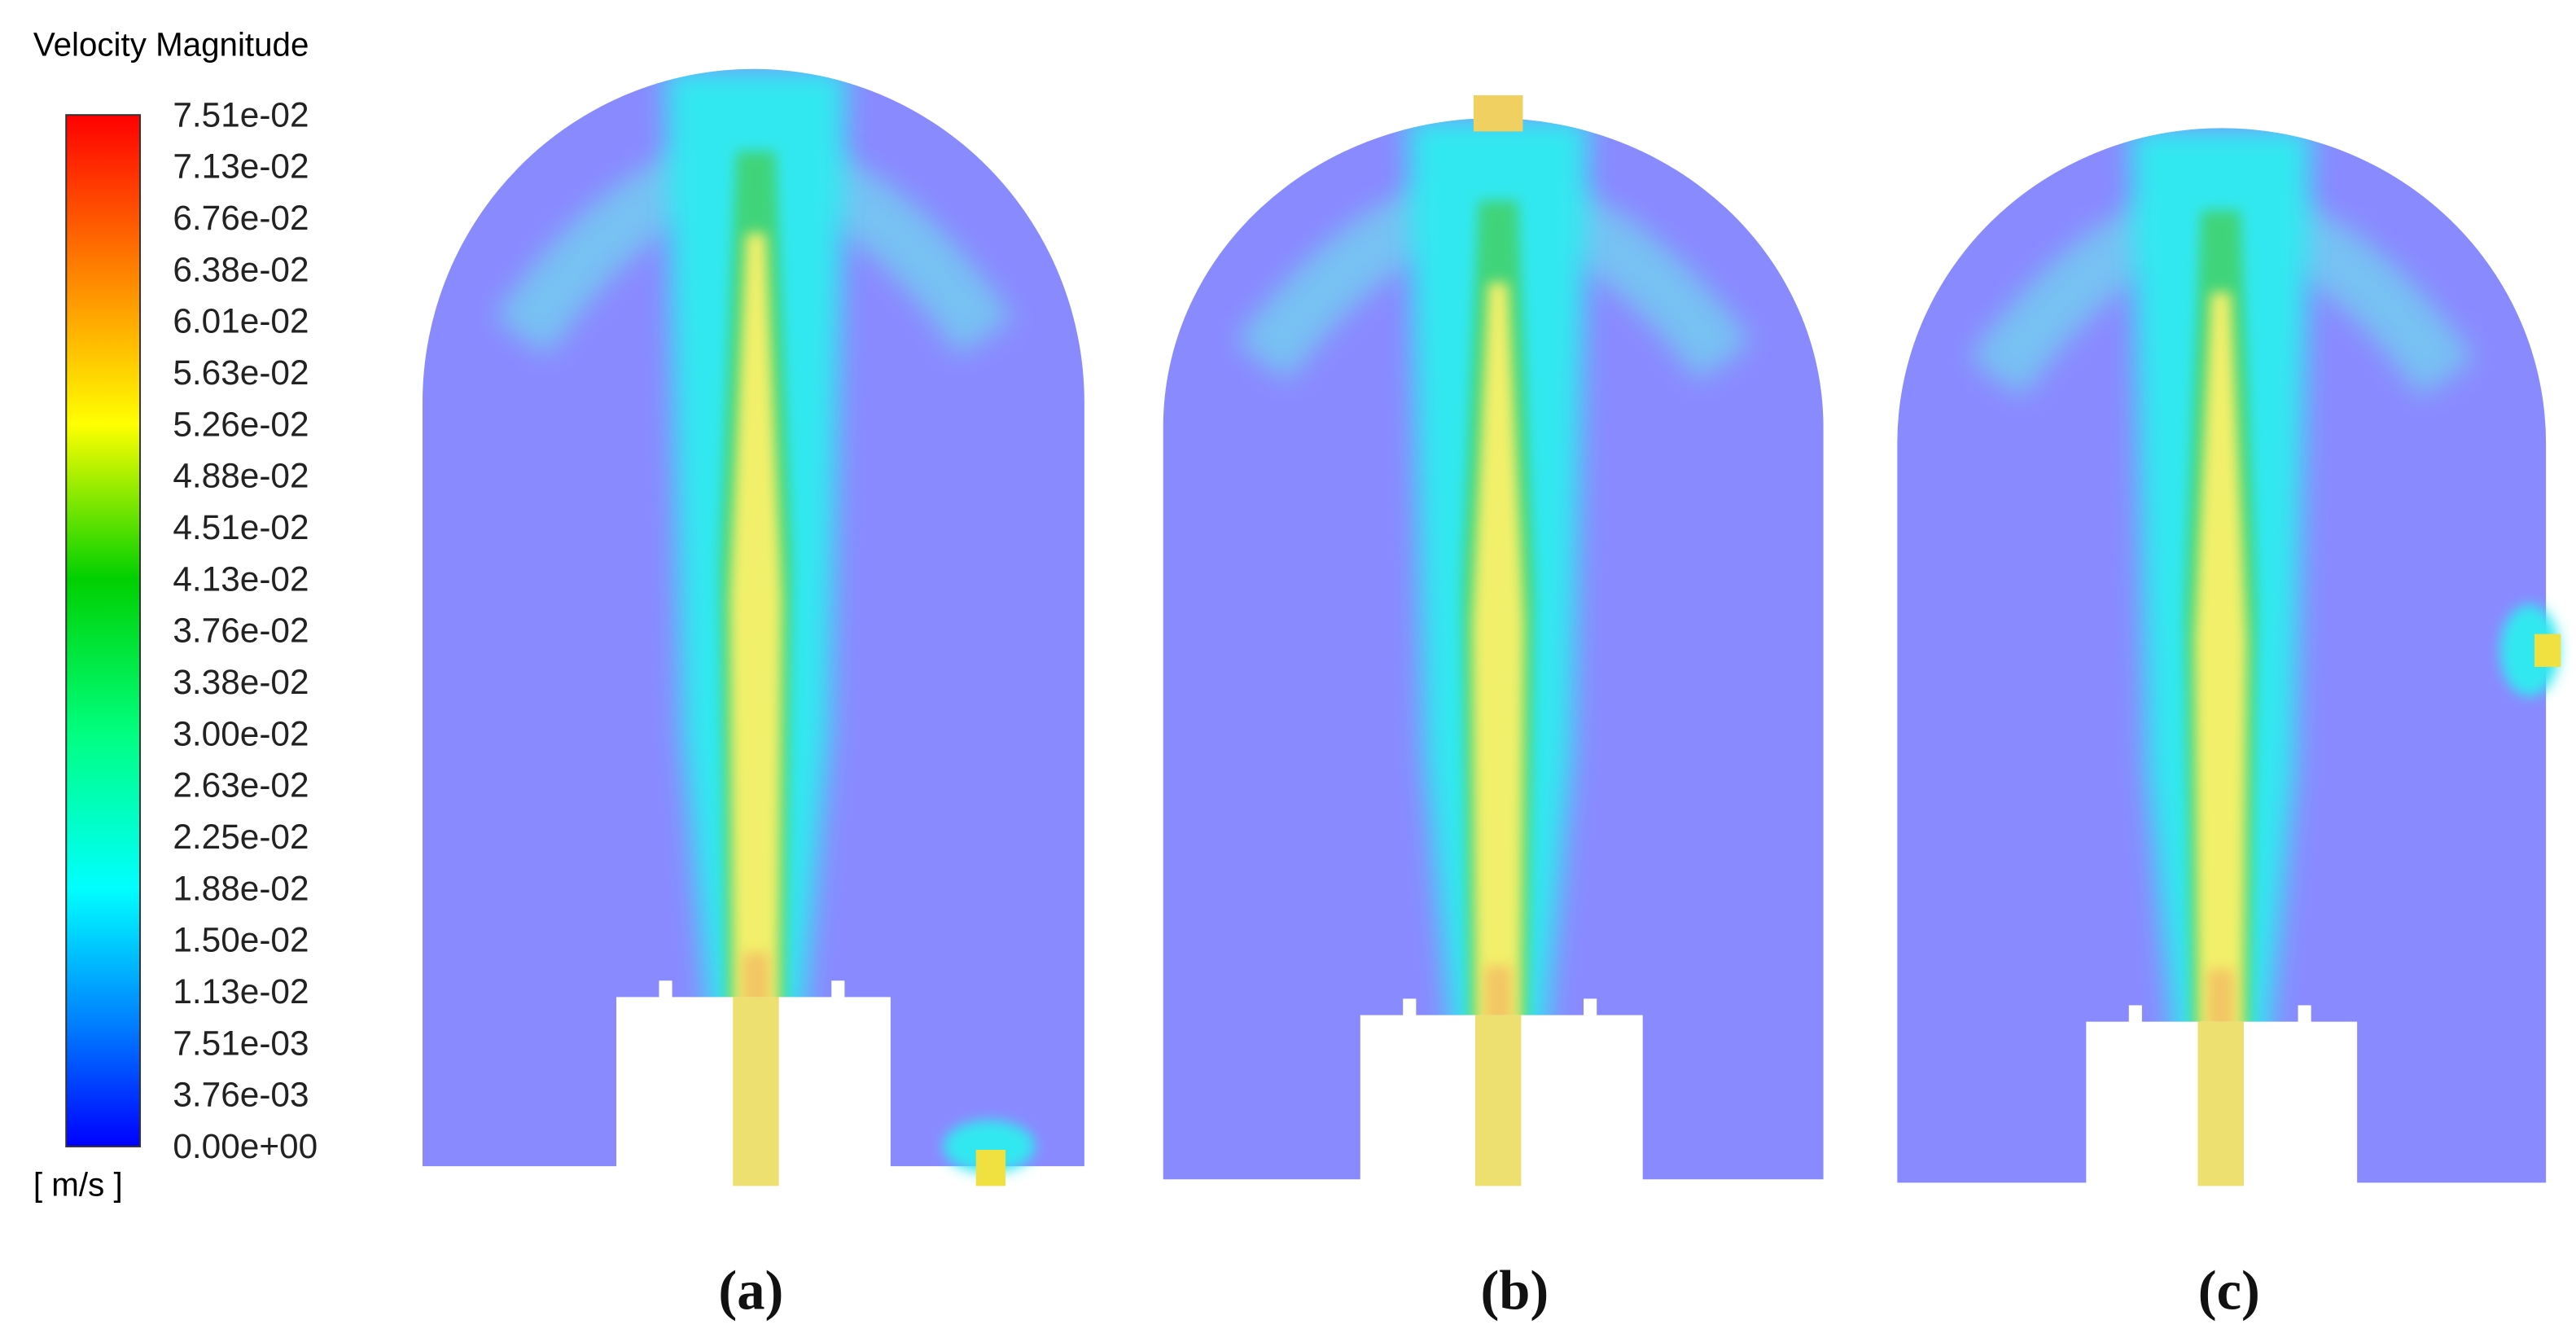 This screenshot has width=2576, height=1342. Describe the element at coordinates (241, 527) in the screenshot. I see `colorbar-label: 4.51e-02` at that location.